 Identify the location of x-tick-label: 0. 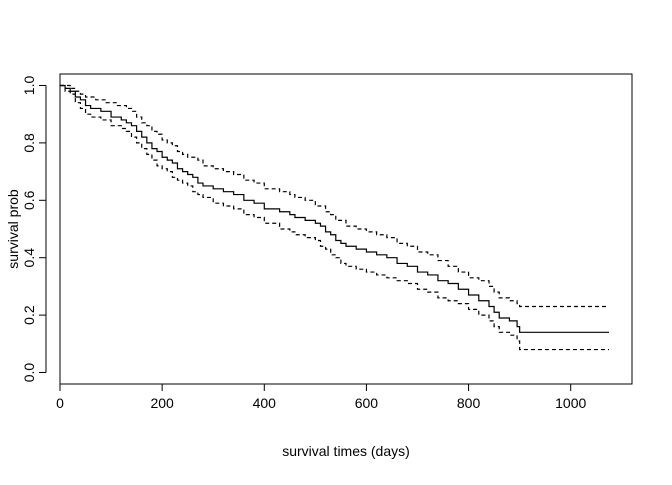
(60, 403).